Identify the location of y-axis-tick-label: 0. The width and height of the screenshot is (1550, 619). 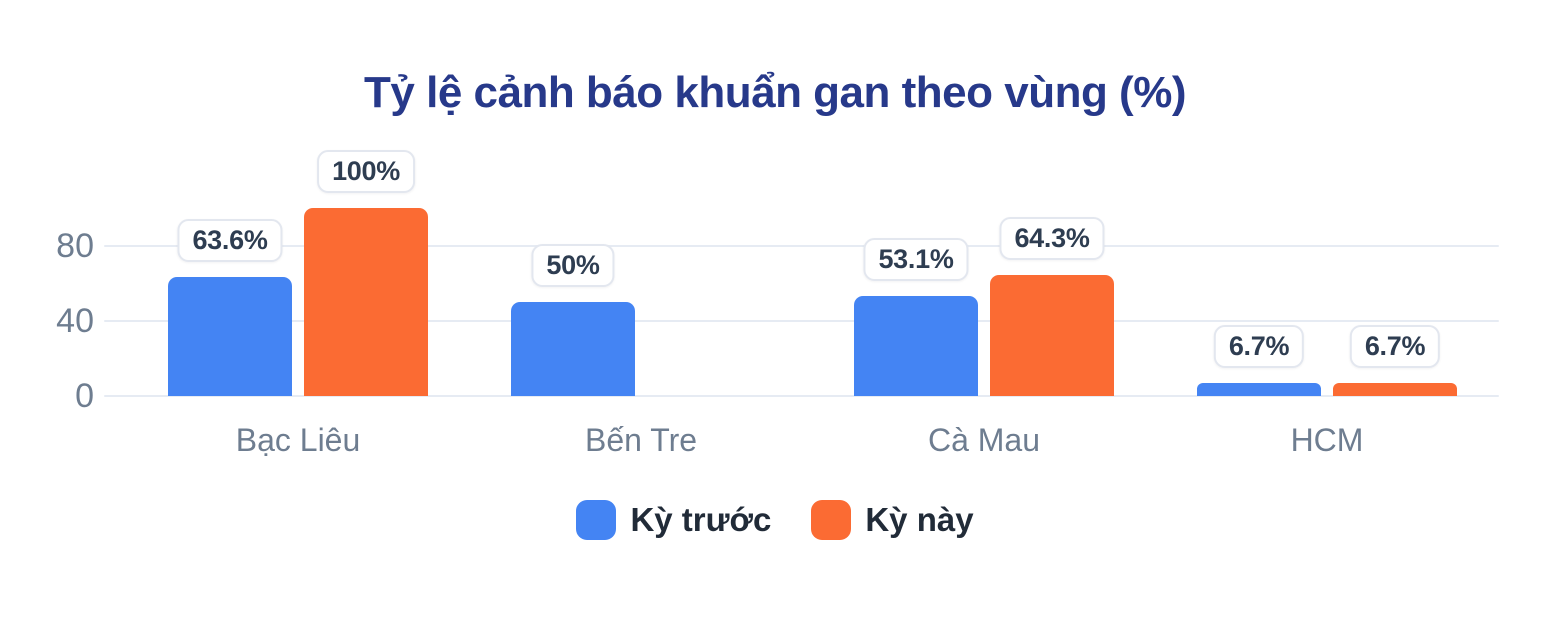
(84, 396).